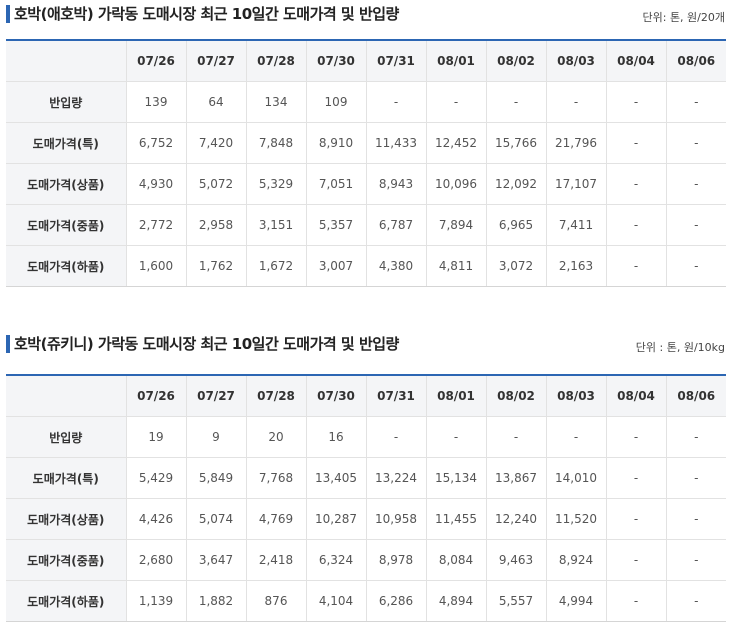 The width and height of the screenshot is (730, 630). Describe the element at coordinates (215, 560) in the screenshot. I see `table-cell: 3,647` at that location.